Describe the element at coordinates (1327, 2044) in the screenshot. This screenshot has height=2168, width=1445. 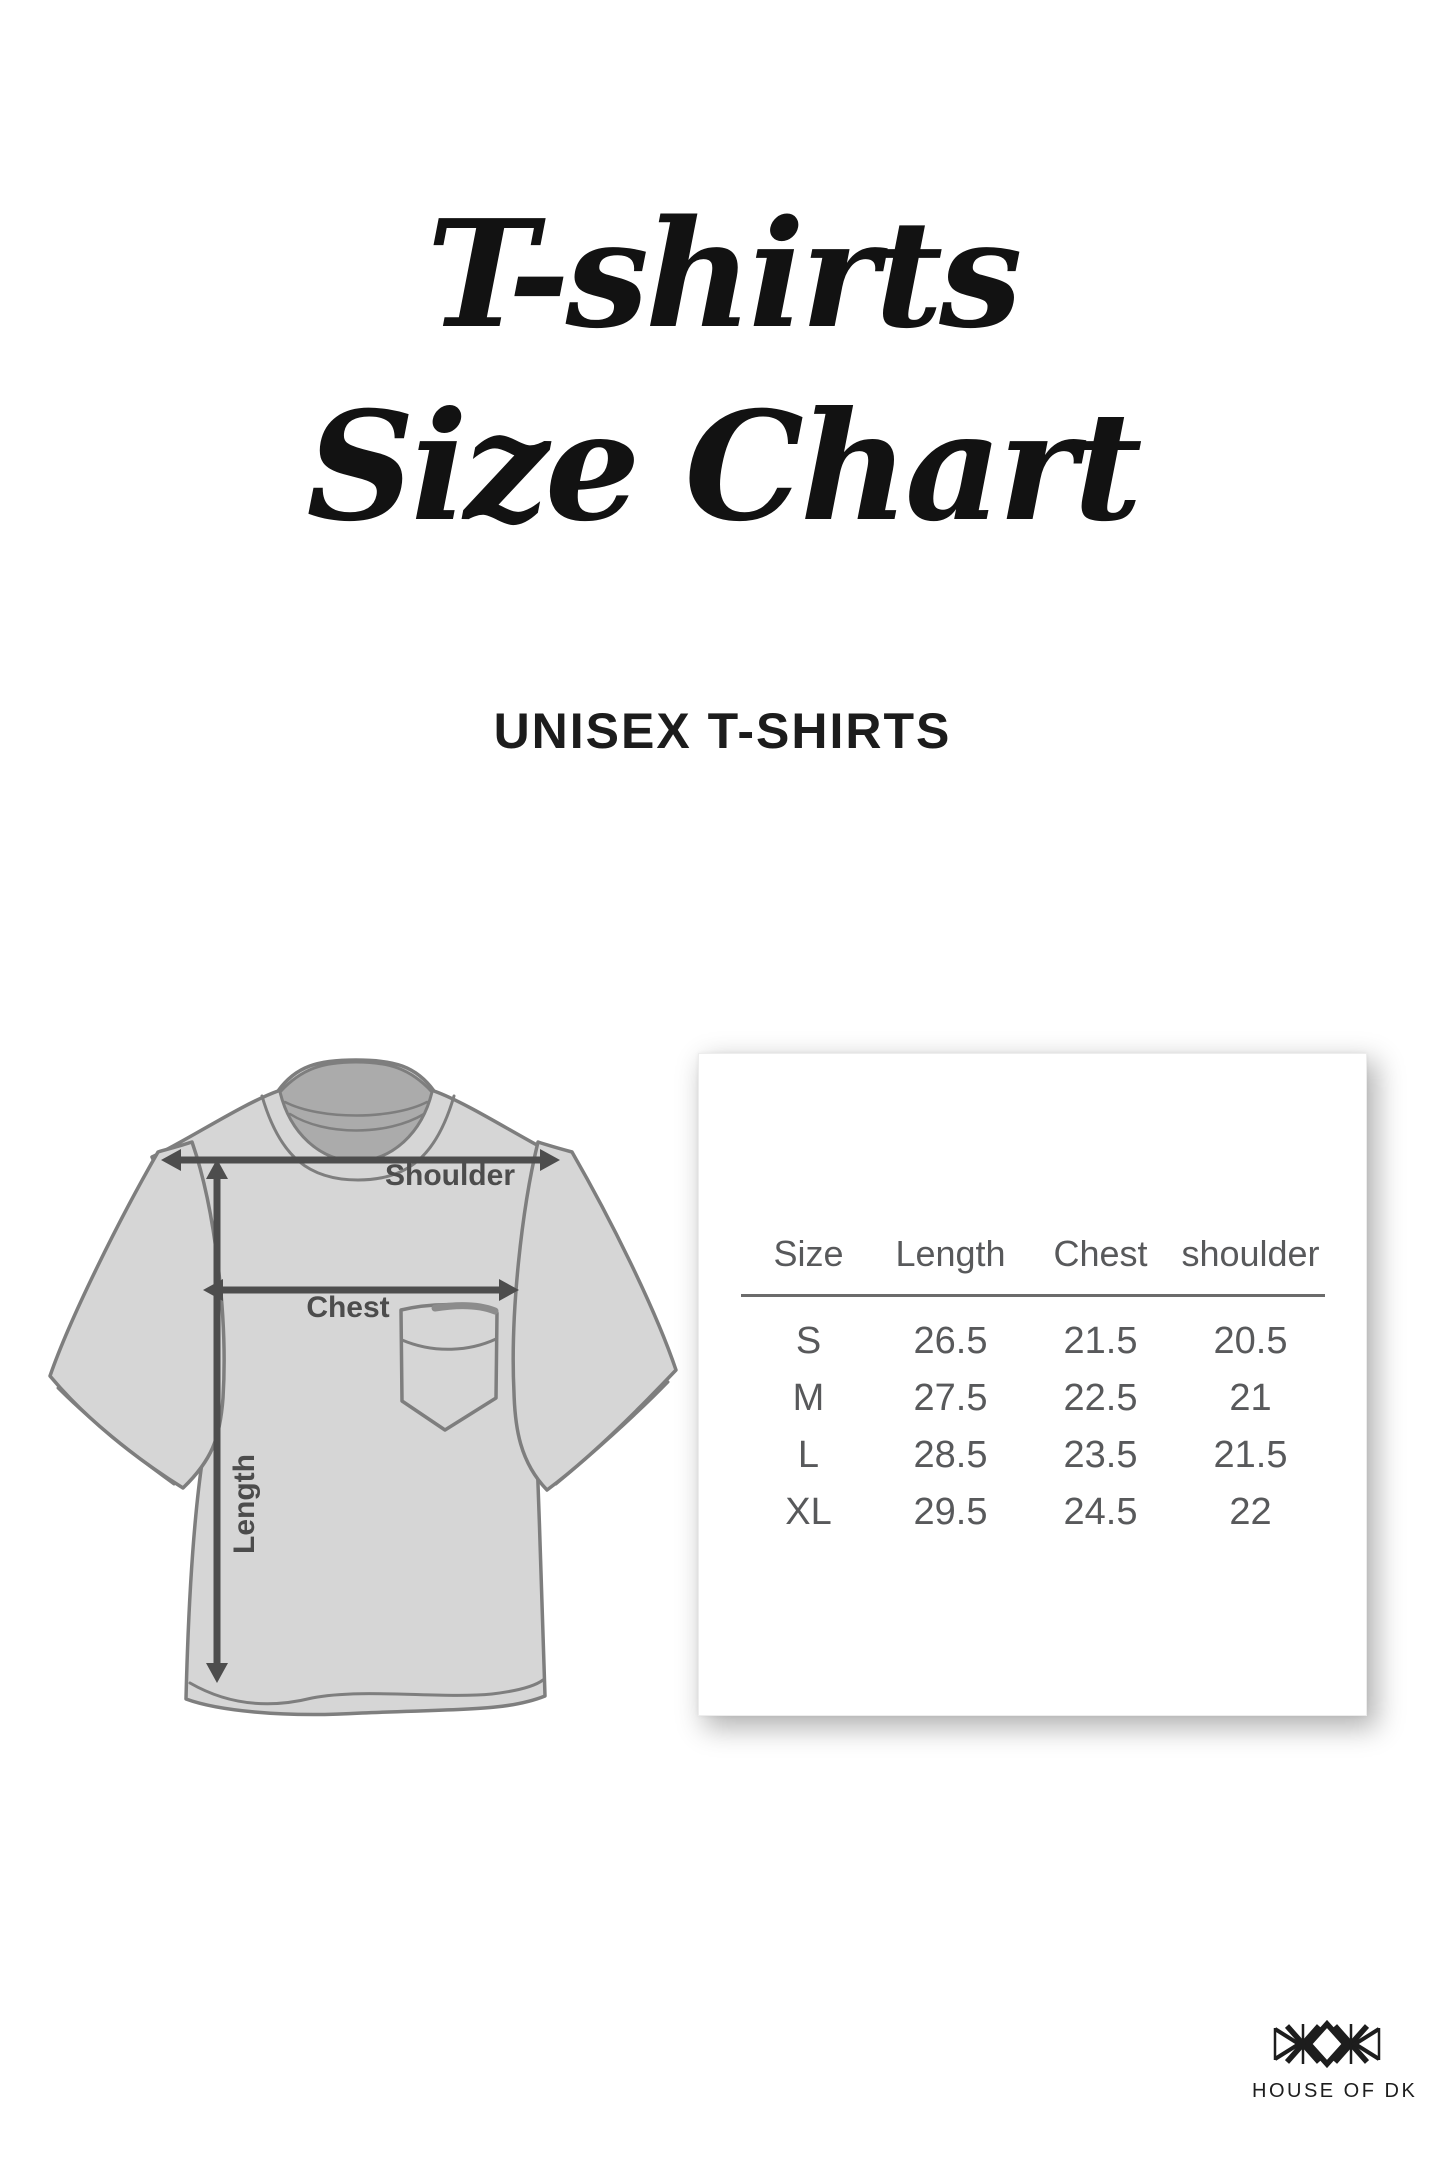
I see `house-of-dk-monogram-icon` at that location.